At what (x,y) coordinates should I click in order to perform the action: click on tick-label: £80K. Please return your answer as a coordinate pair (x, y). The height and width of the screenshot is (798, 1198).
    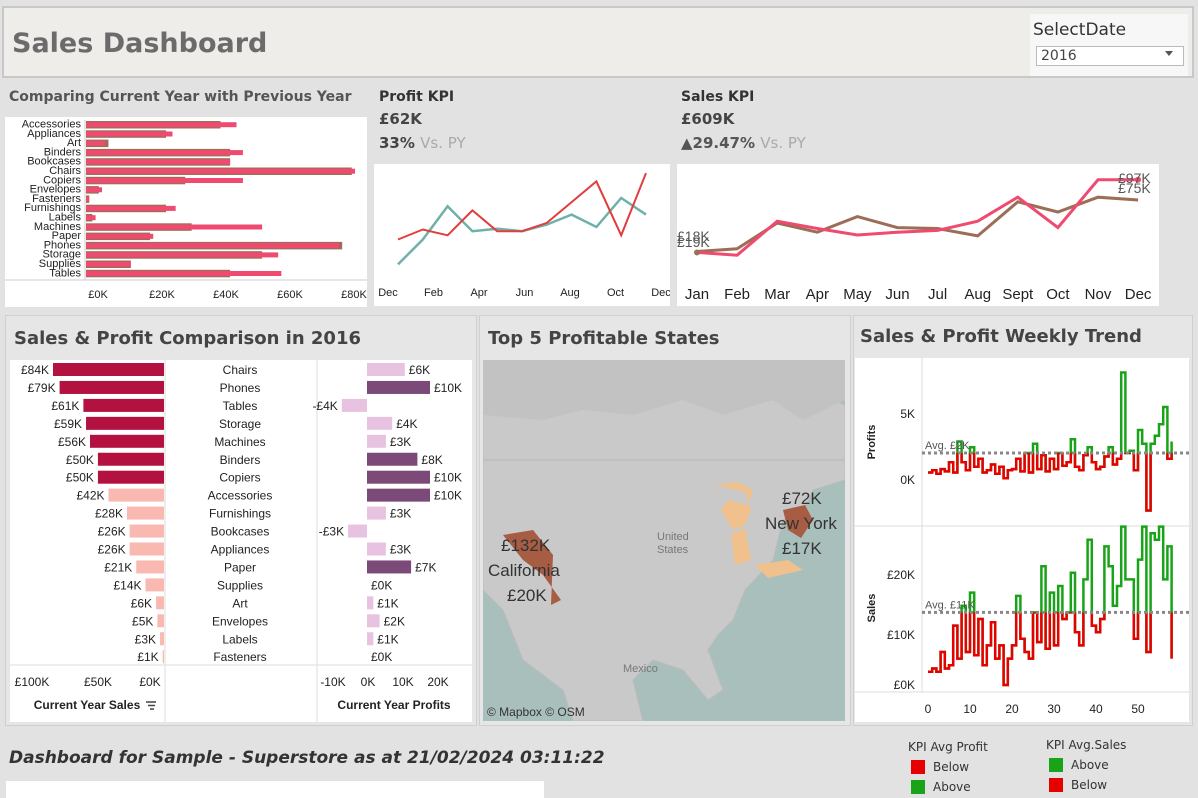
    Looking at the image, I should click on (354, 295).